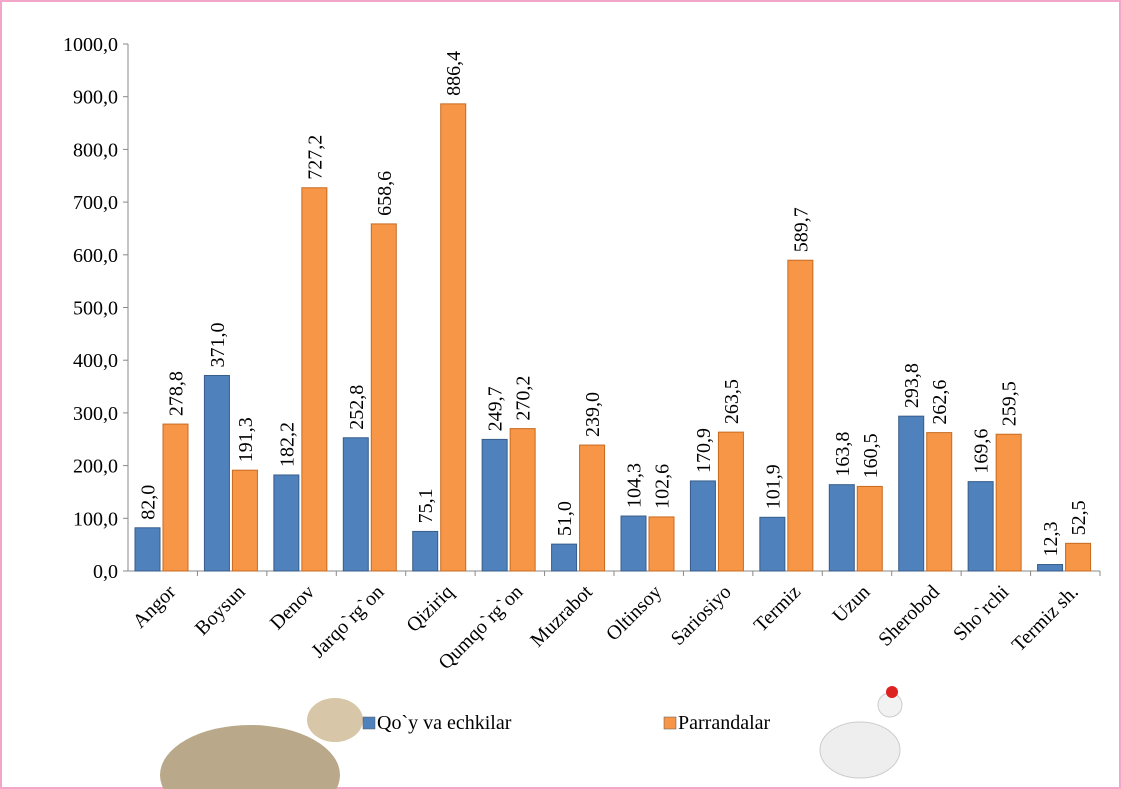 The height and width of the screenshot is (789, 1121). What do you see at coordinates (912, 385) in the screenshot?
I see `value-label: 293,8` at bounding box center [912, 385].